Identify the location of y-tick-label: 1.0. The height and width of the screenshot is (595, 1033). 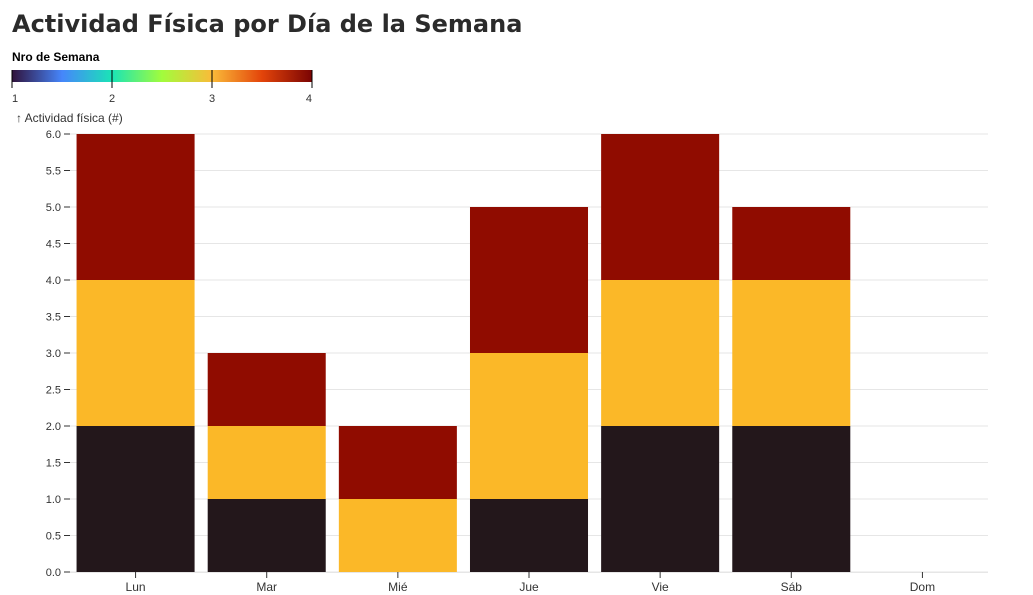
(53, 500).